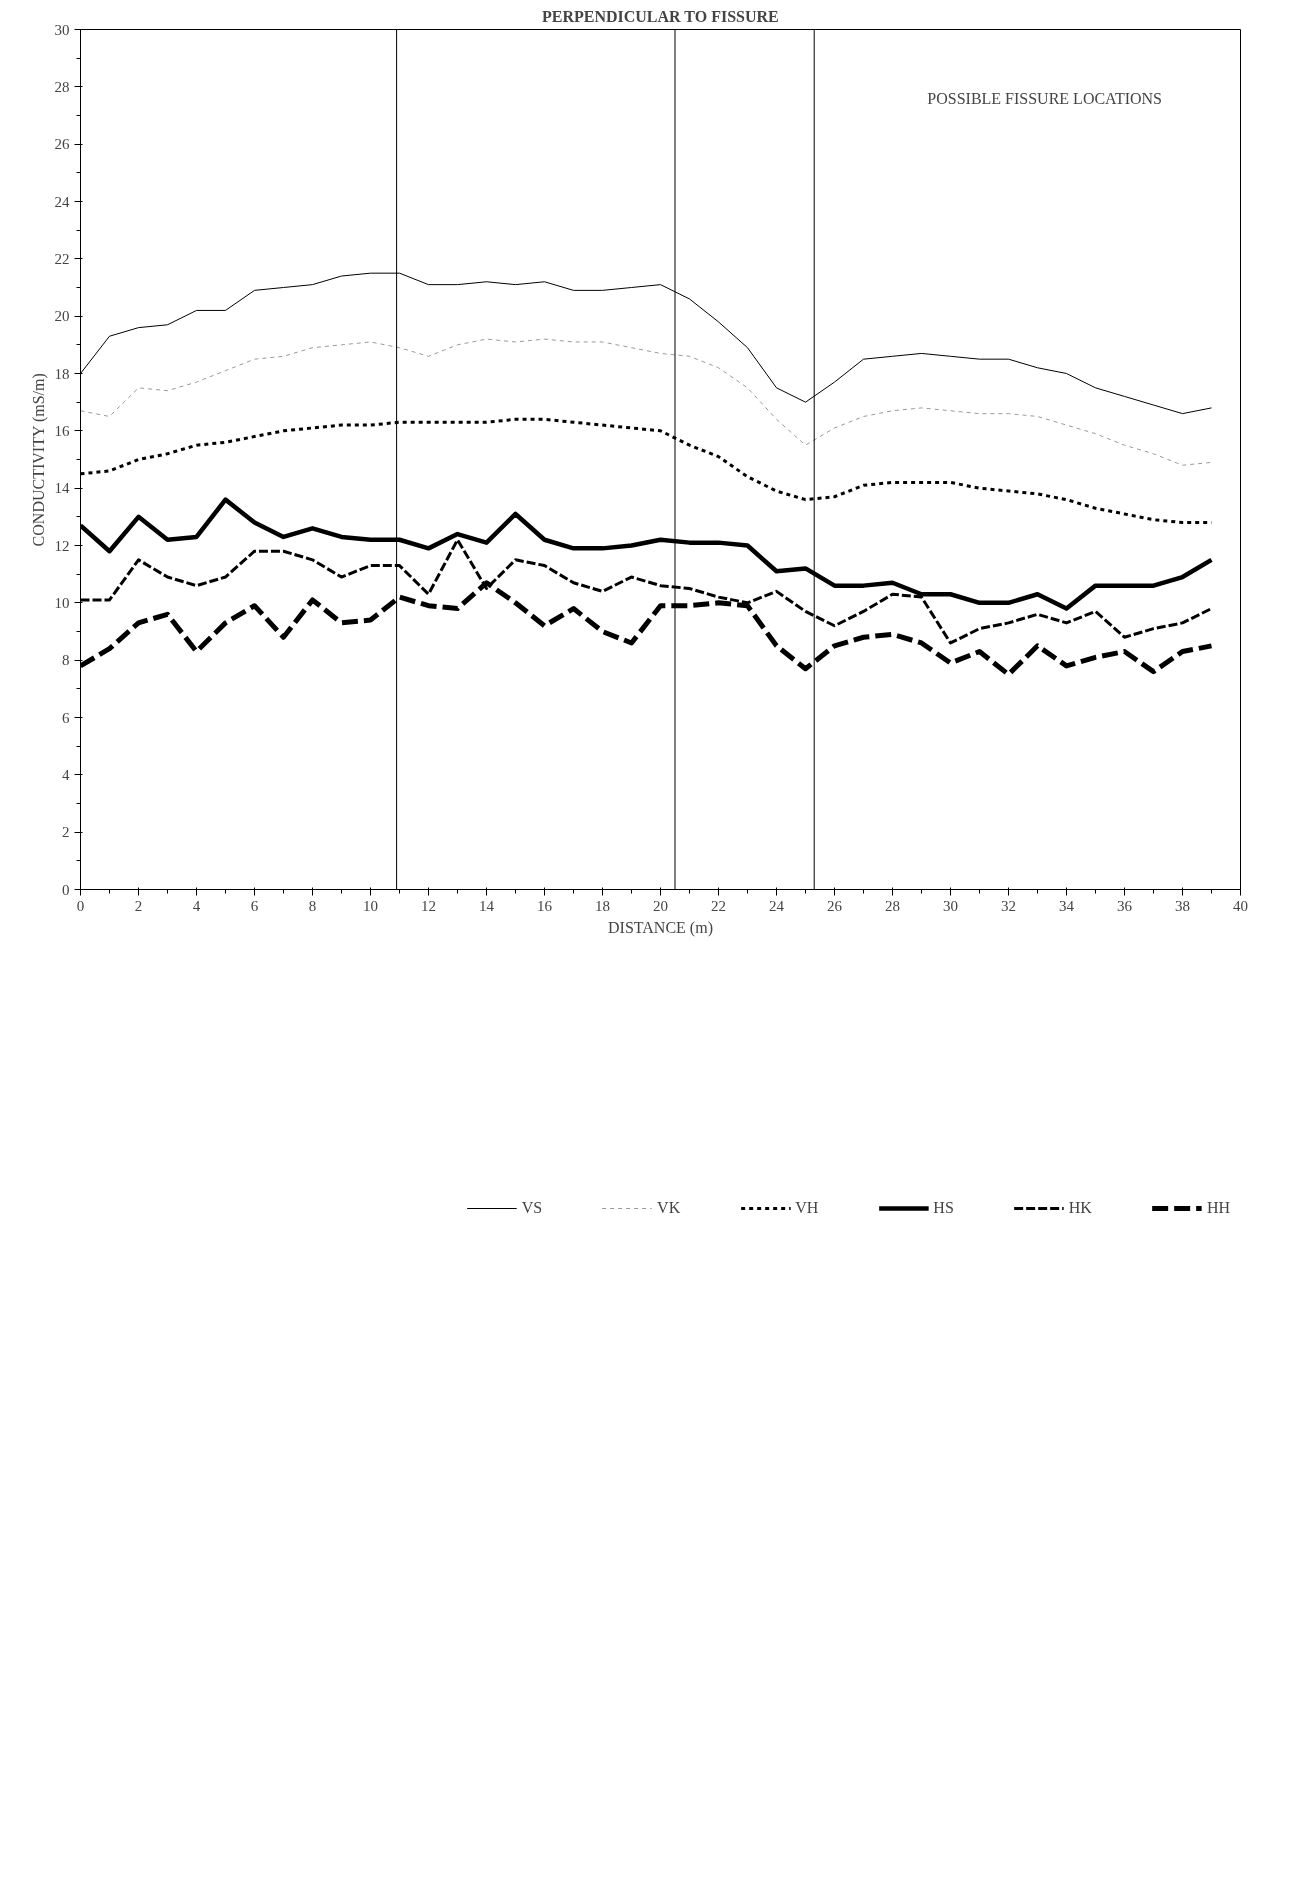 The image size is (1298, 1890). I want to click on x-tick-label: 12, so click(428, 905).